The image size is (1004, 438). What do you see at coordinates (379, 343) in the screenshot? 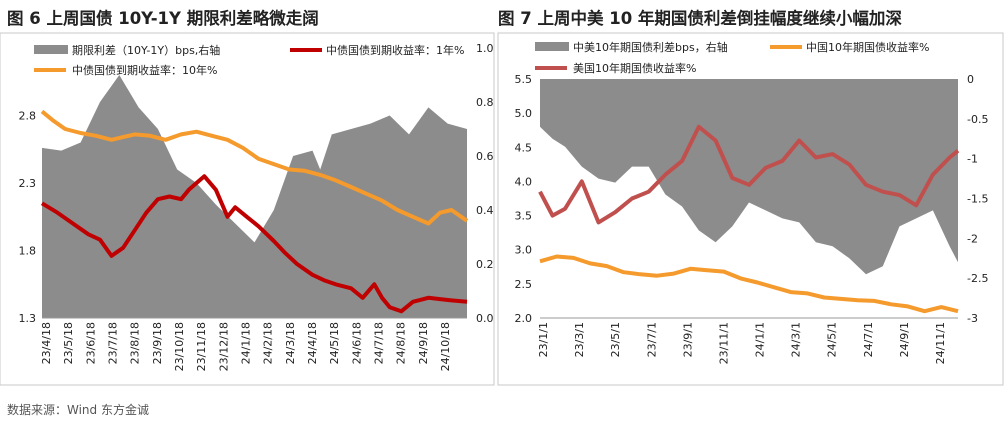
I see `x-tick-label: 24/7/18` at bounding box center [379, 343].